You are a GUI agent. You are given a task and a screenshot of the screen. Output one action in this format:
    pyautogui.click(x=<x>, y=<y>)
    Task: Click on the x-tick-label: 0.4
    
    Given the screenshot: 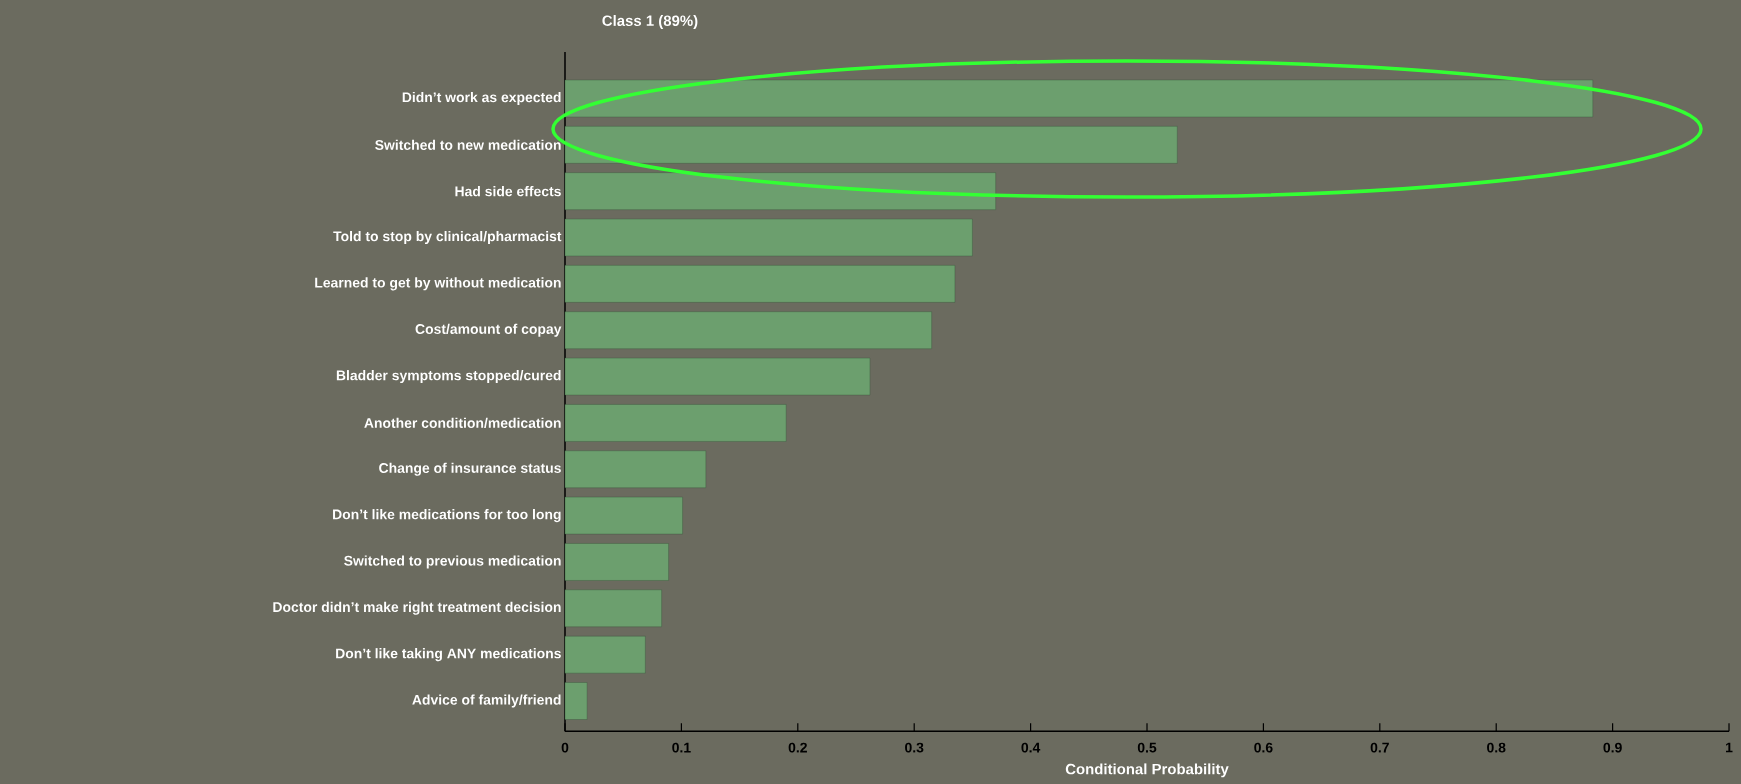 What is the action you would take?
    pyautogui.click(x=1031, y=747)
    